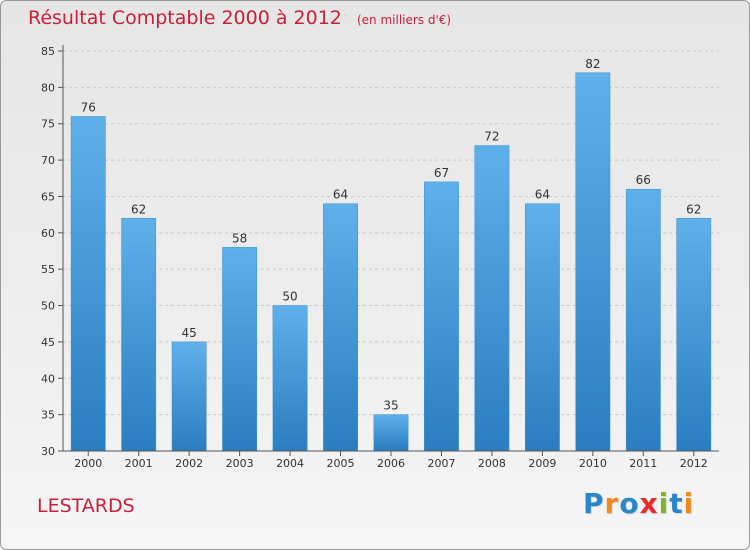 This screenshot has height=550, width=750. What do you see at coordinates (341, 463) in the screenshot?
I see `x-tick-label: 2005` at bounding box center [341, 463].